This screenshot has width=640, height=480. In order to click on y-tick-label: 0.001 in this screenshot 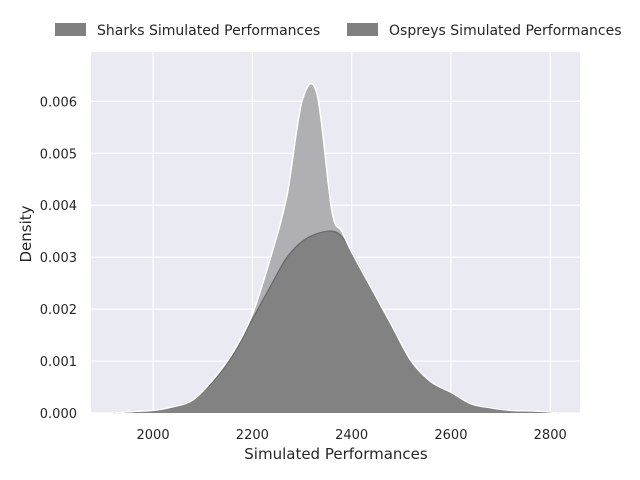, I will do `click(58, 362)`.